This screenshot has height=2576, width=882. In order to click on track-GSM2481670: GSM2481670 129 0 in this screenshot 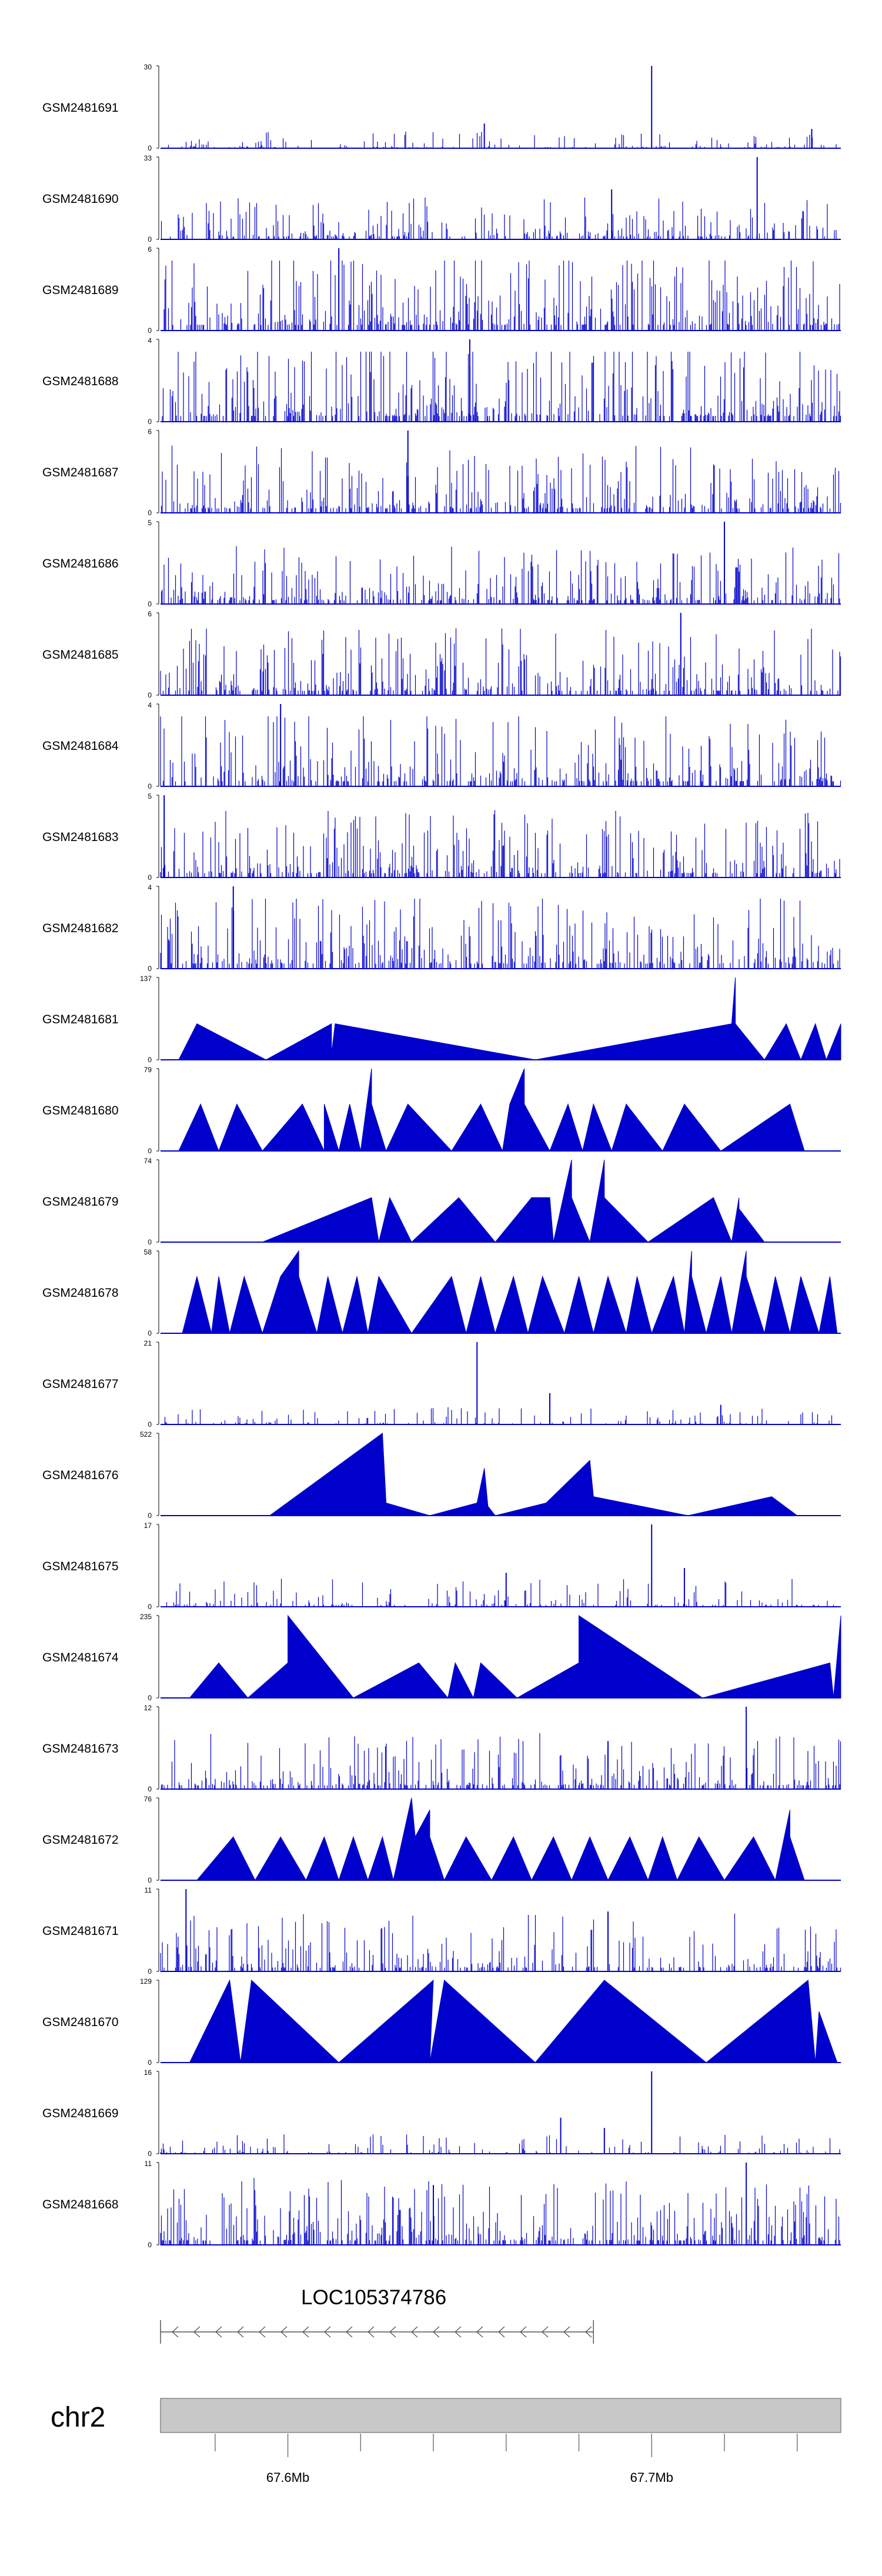, I will do `click(441, 2022)`.